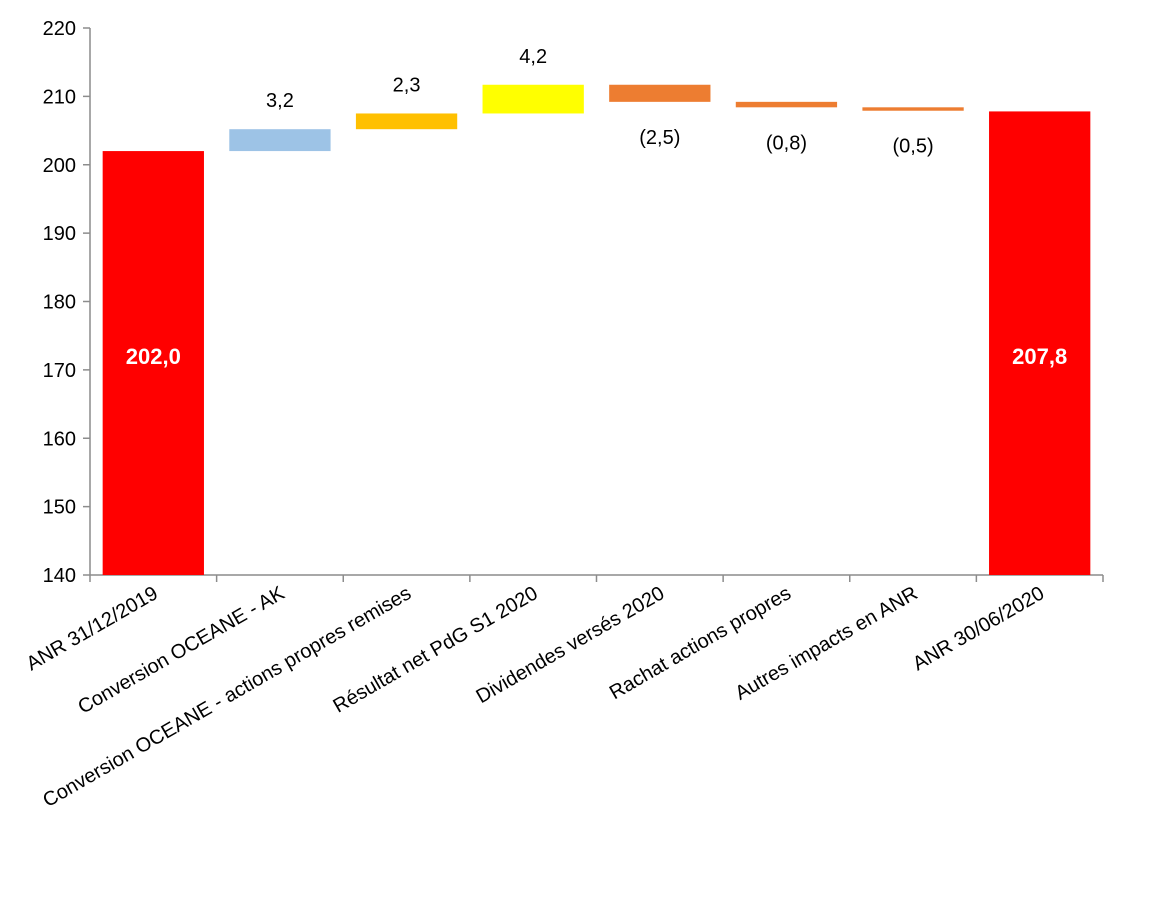  I want to click on data-label: (0,5), so click(913, 147).